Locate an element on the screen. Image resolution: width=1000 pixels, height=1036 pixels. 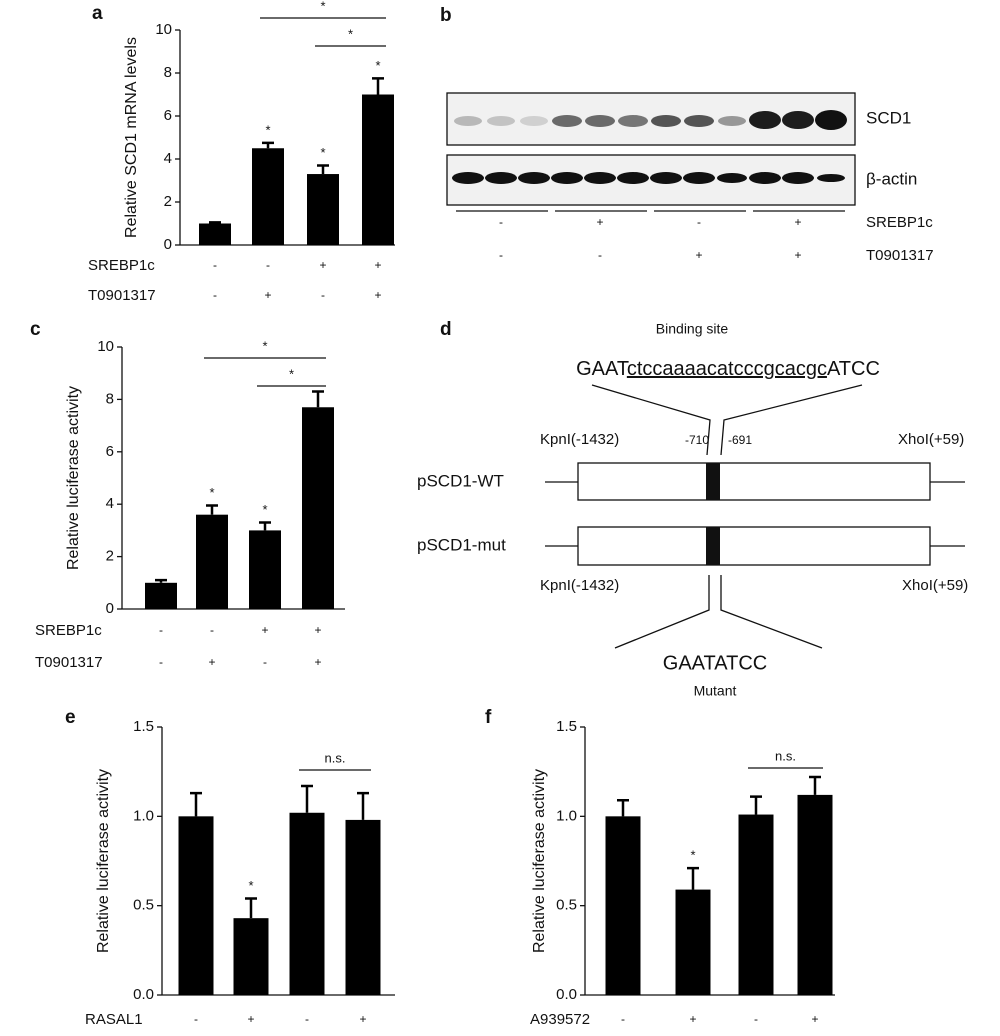
panel-label: d is located at coordinates (446, 329).